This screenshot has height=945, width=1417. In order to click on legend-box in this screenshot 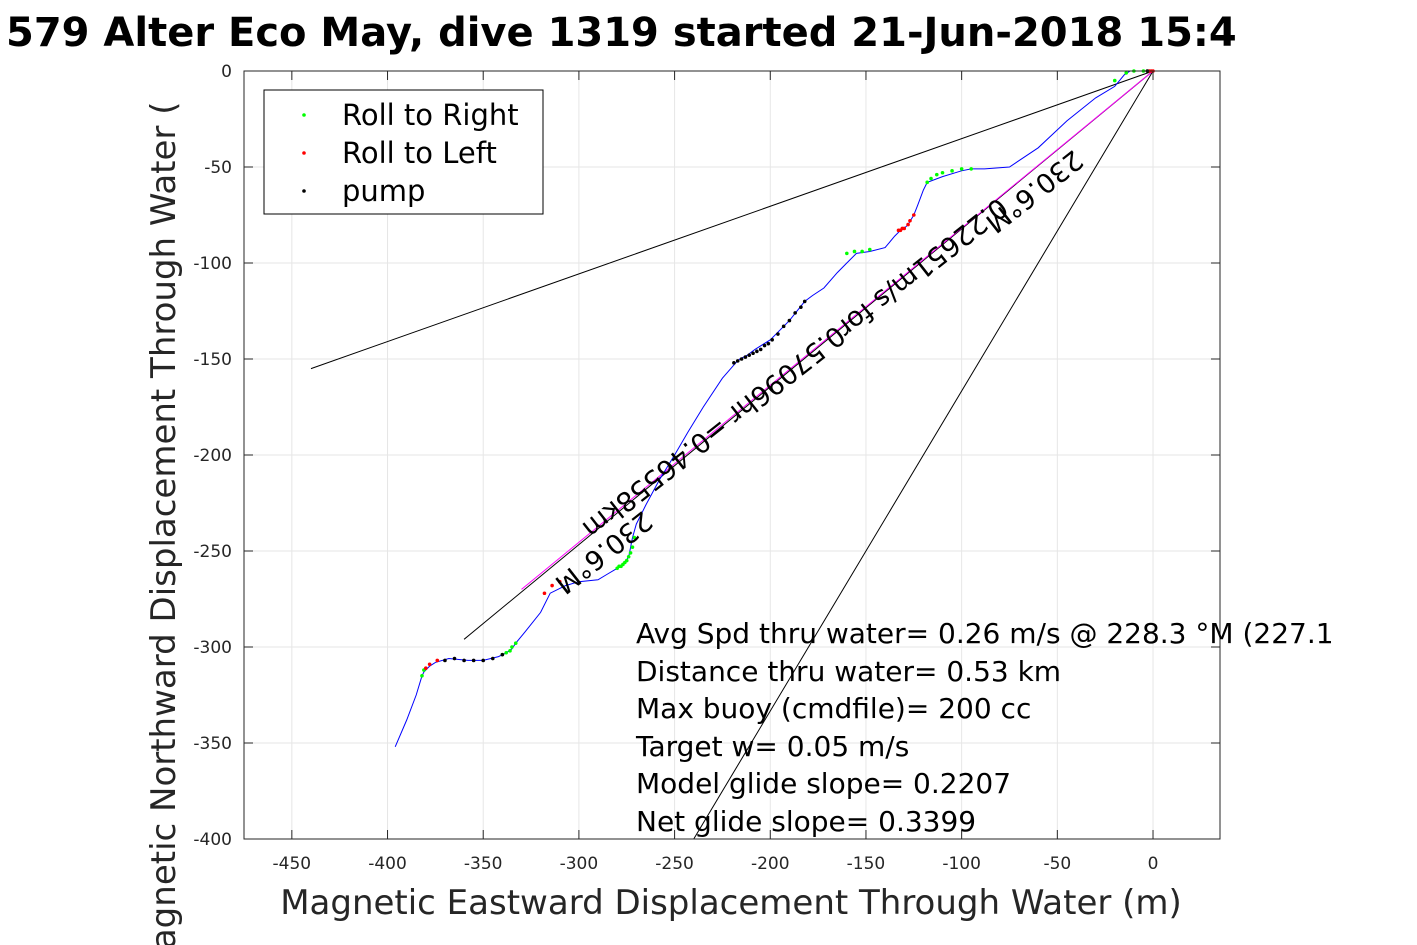, I will do `click(403, 152)`.